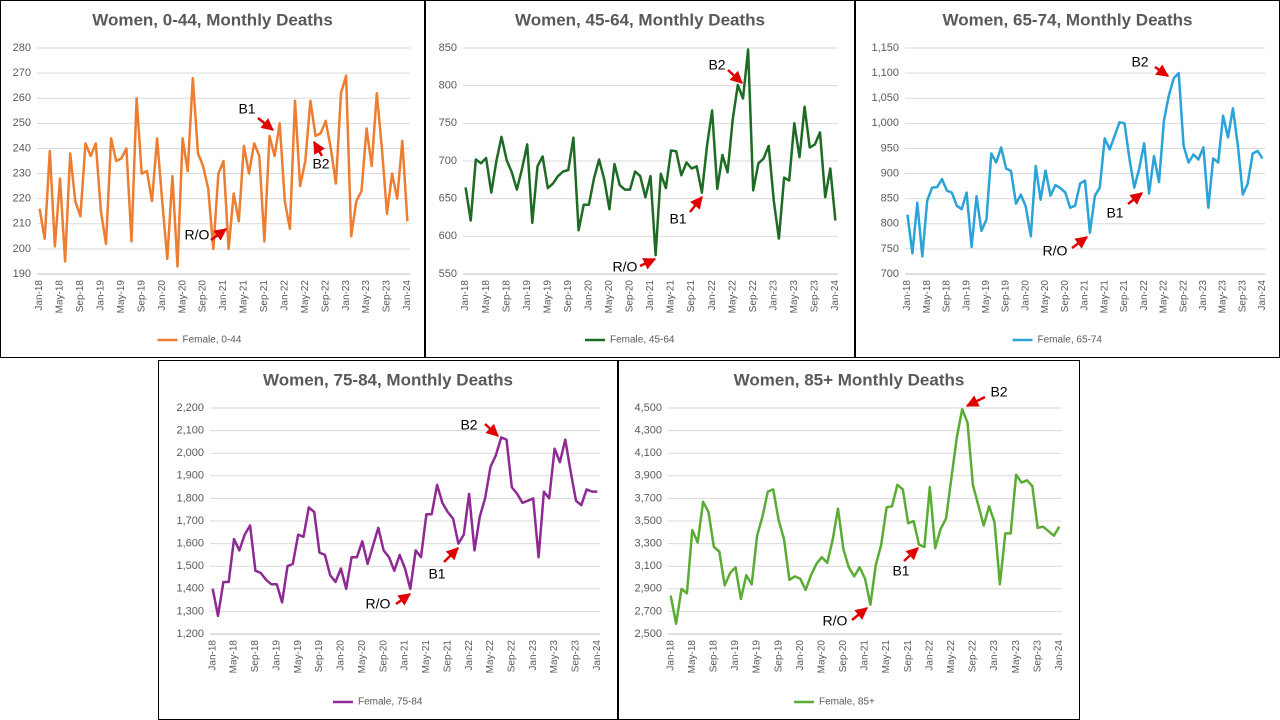 This screenshot has width=1280, height=720. What do you see at coordinates (448, 86) in the screenshot?
I see `y-tick-label: 800` at bounding box center [448, 86].